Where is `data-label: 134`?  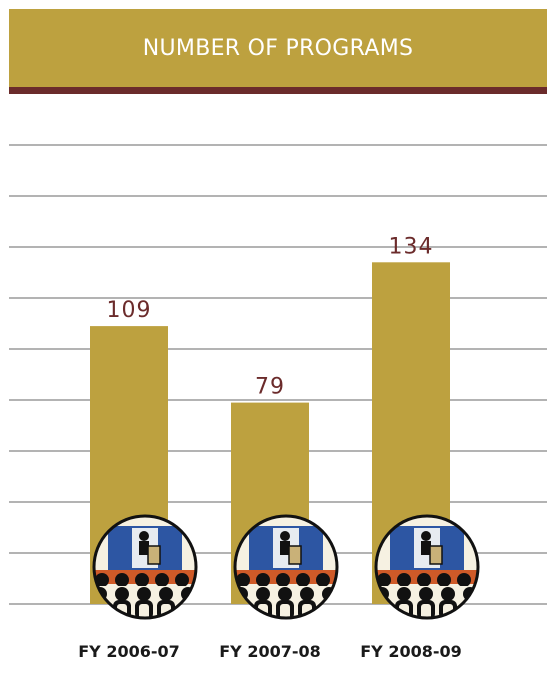
data-label: 134 is located at coordinates (411, 246).